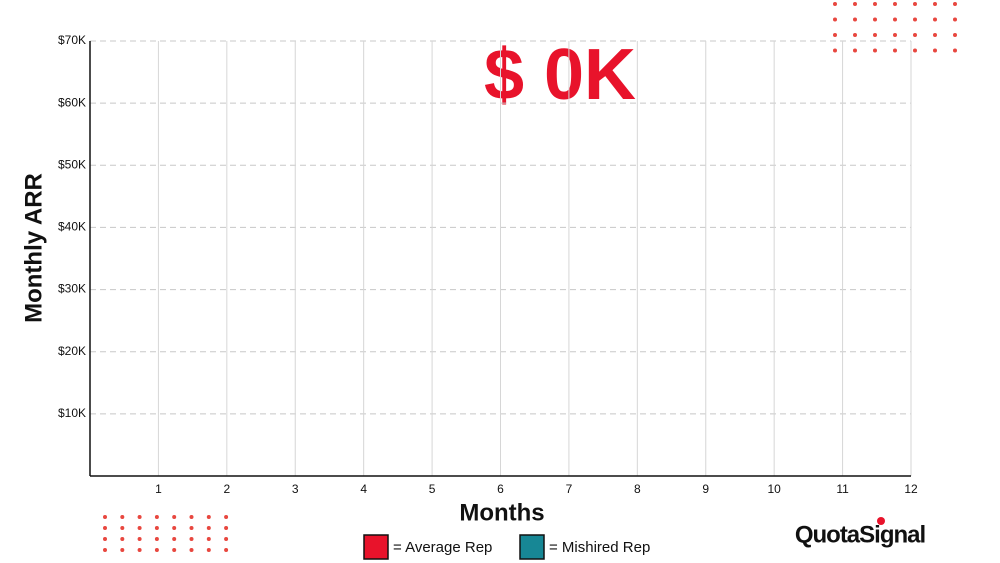 This screenshot has height=563, width=1000. Describe the element at coordinates (226, 489) in the screenshot. I see `x-tick-label: 2` at that location.